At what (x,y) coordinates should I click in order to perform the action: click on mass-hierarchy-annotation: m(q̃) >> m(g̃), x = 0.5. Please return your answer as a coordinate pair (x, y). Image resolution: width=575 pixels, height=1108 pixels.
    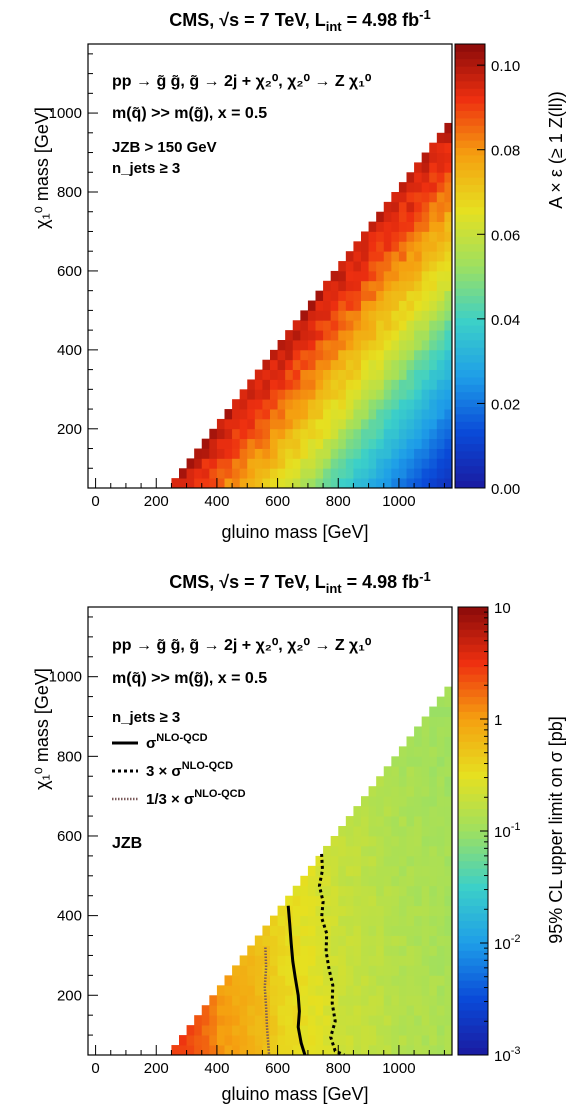
    Looking at the image, I should click on (189, 678).